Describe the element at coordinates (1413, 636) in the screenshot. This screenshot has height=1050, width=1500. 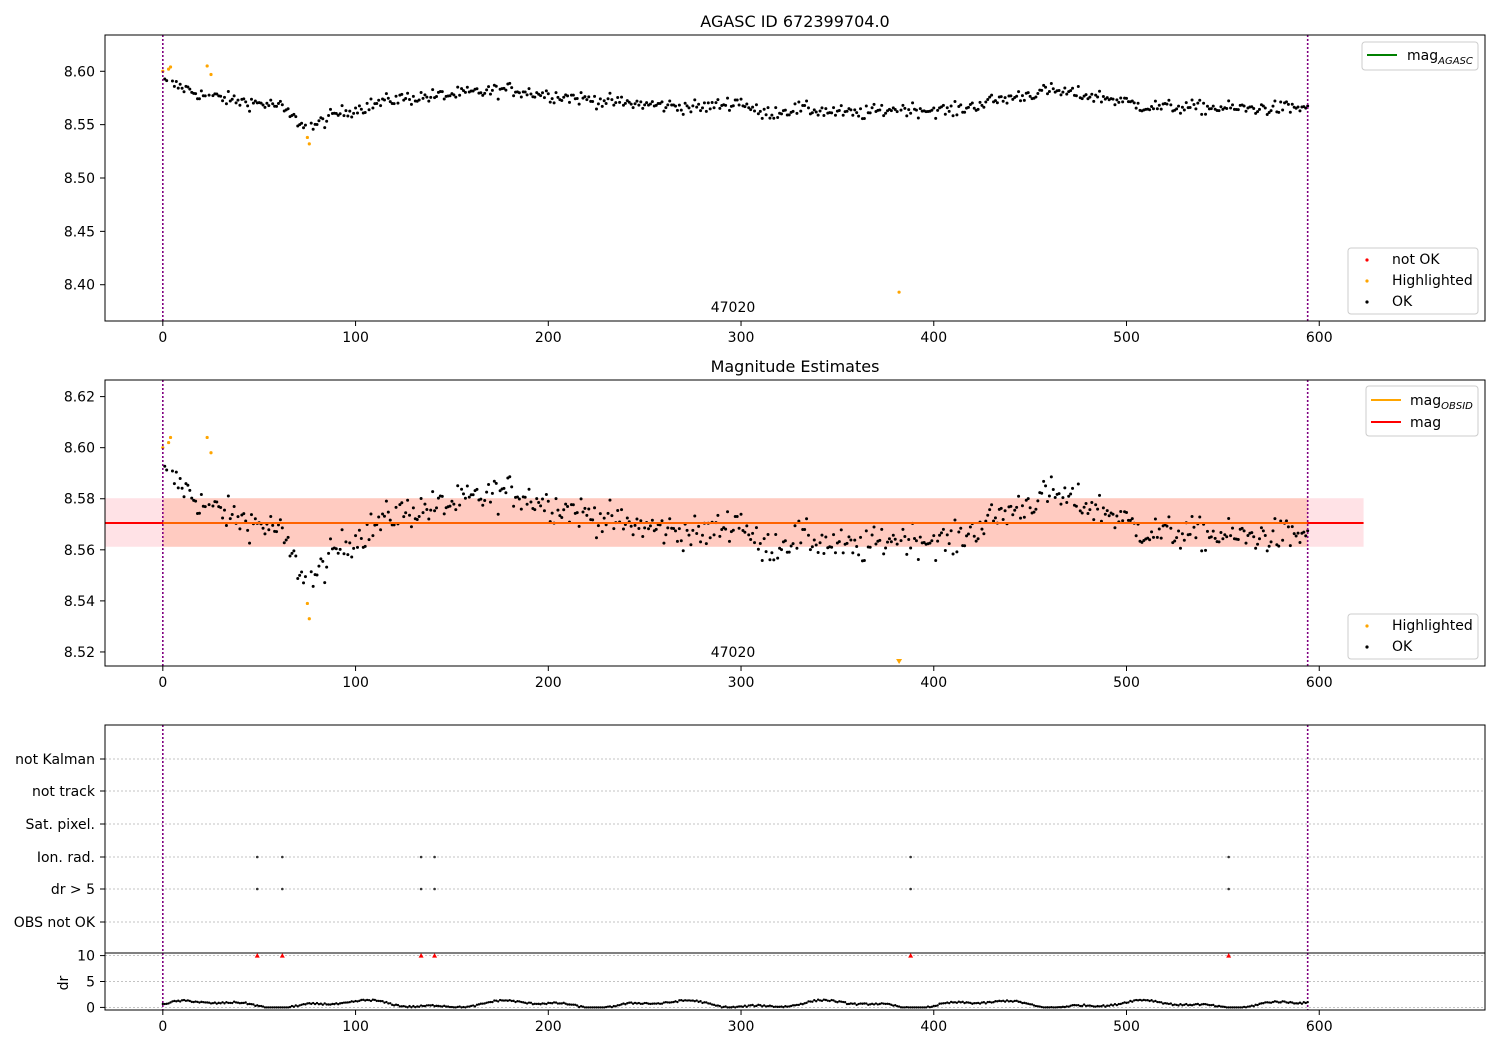
I see `legend-markers: Highlighted OK` at that location.